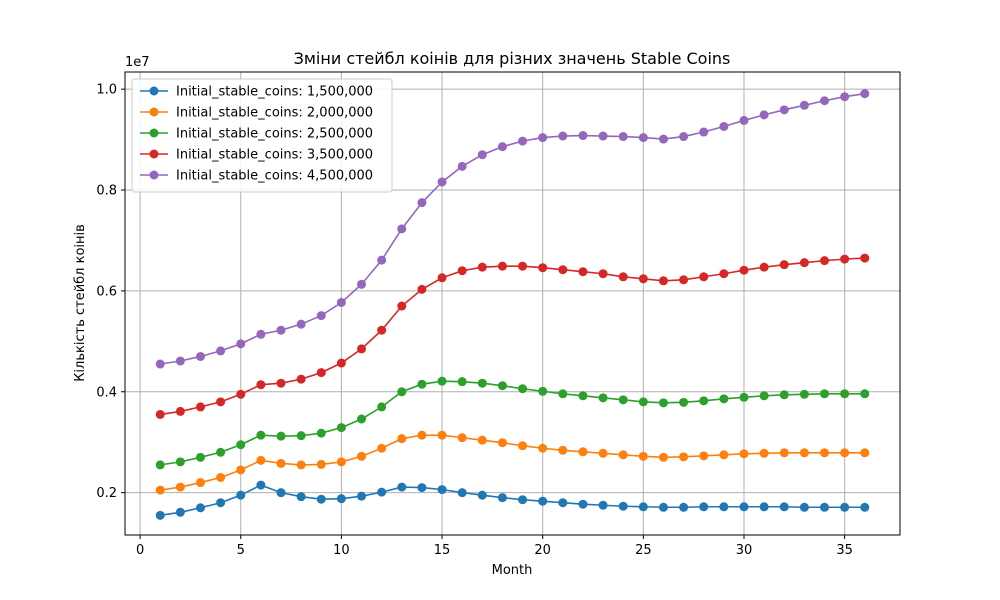 The width and height of the screenshot is (1000, 600). What do you see at coordinates (80, 303) in the screenshot?
I see `y-axis-label: Кількість стейбл коінів` at bounding box center [80, 303].